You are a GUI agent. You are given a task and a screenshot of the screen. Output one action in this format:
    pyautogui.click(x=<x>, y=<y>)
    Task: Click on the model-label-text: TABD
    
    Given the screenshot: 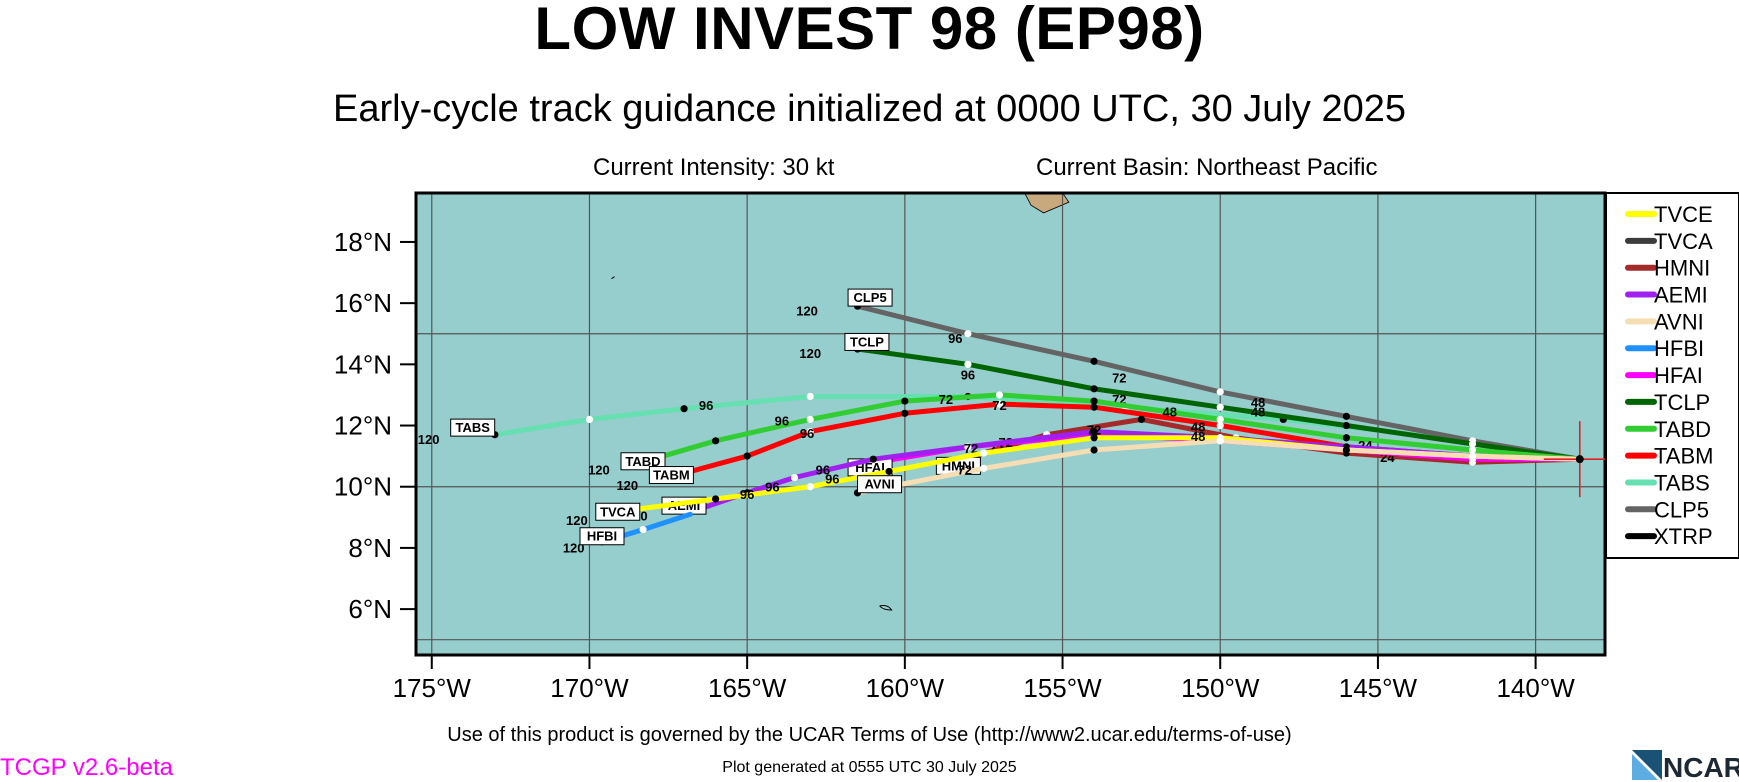 What is the action you would take?
    pyautogui.click(x=642, y=461)
    